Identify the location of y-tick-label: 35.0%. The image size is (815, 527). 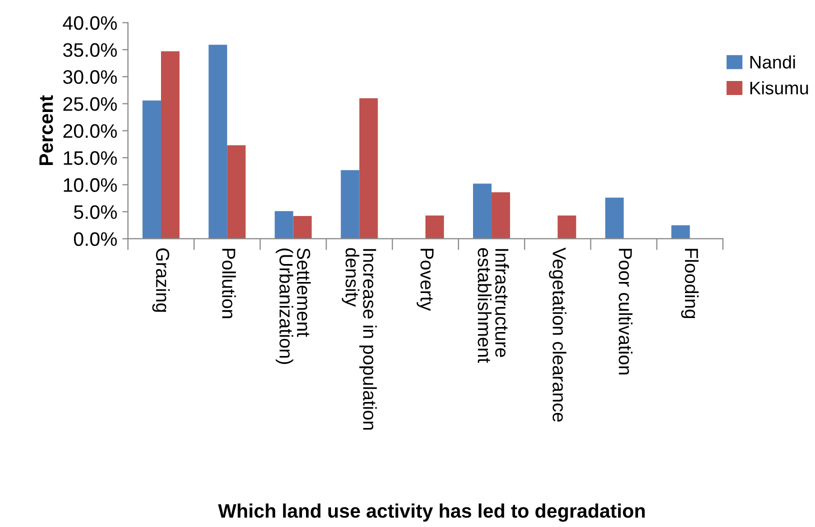
(90, 50).